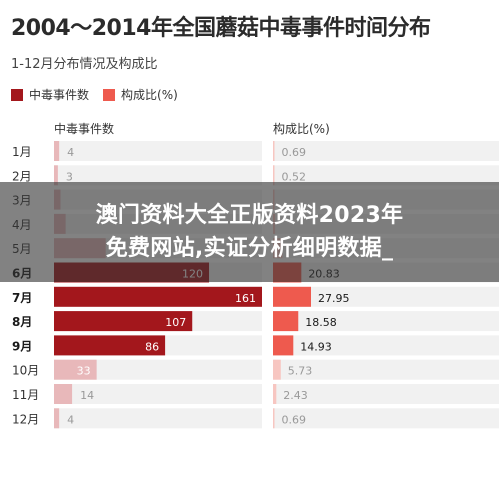 The width and height of the screenshot is (499, 481). Describe the element at coordinates (84, 371) in the screenshot. I see `count-value-label: 33` at that location.